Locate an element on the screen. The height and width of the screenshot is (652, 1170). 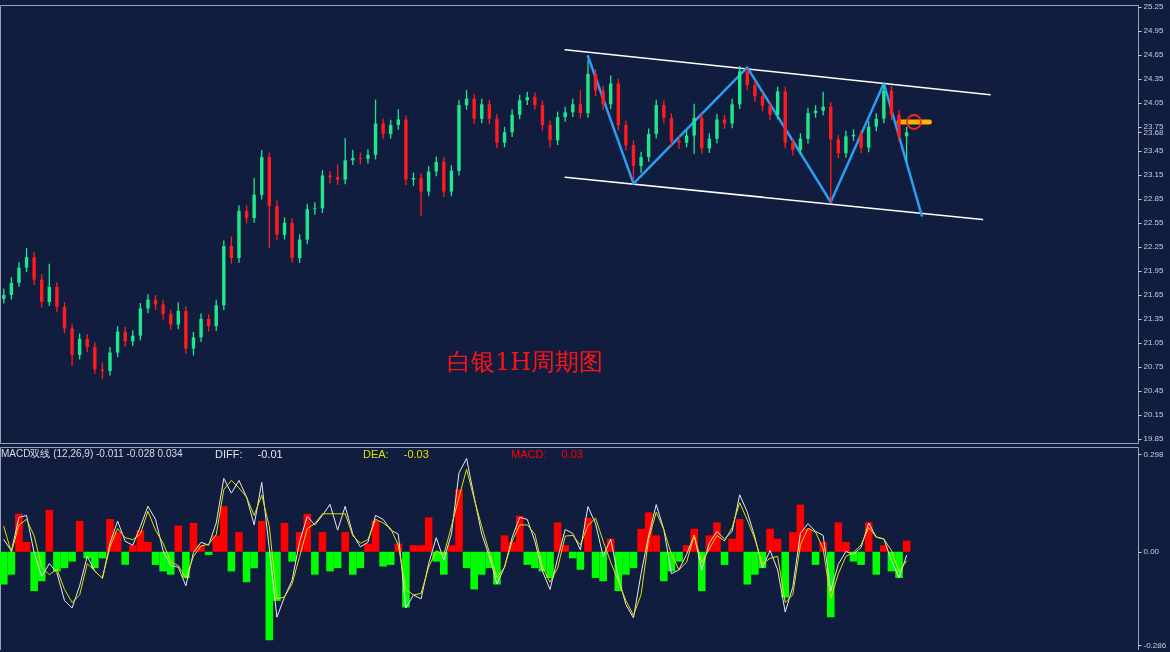
y-tick-label: 21.95 is located at coordinates (1154, 271).